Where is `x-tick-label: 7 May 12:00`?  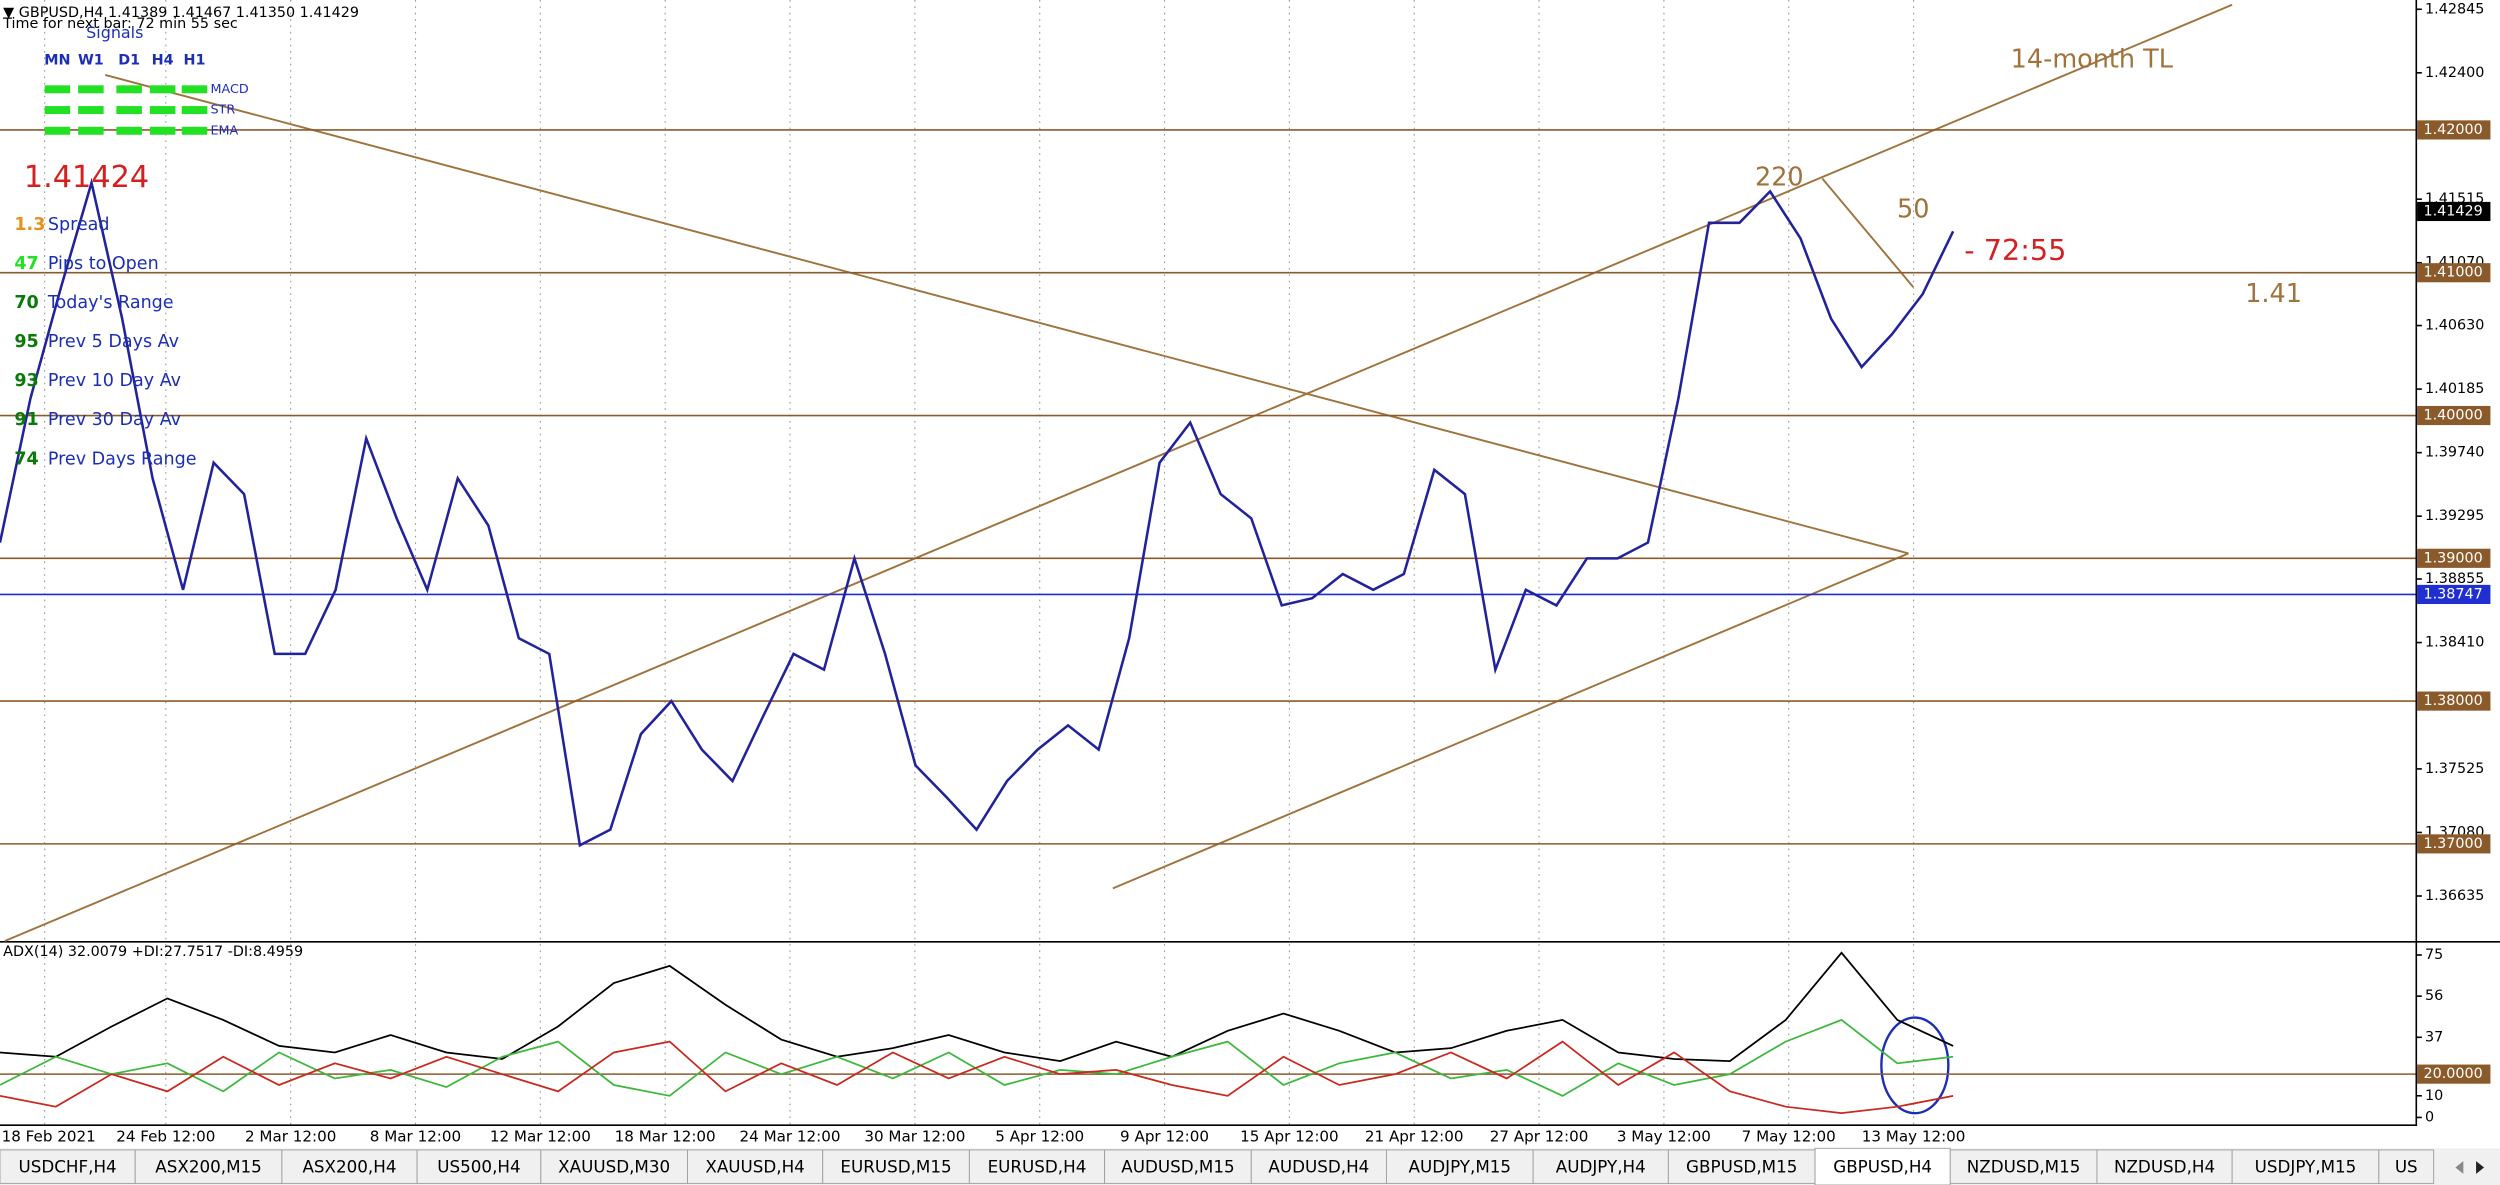
x-tick-label: 7 May 12:00 is located at coordinates (1789, 1137).